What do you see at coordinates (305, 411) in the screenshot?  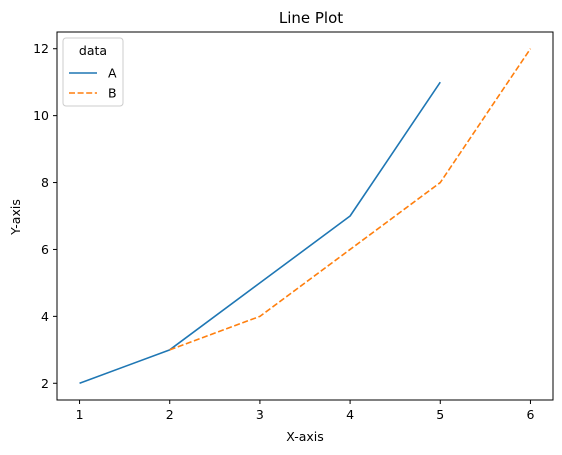 I see `x-axis-ticks: 1 2 3 4 5 6` at bounding box center [305, 411].